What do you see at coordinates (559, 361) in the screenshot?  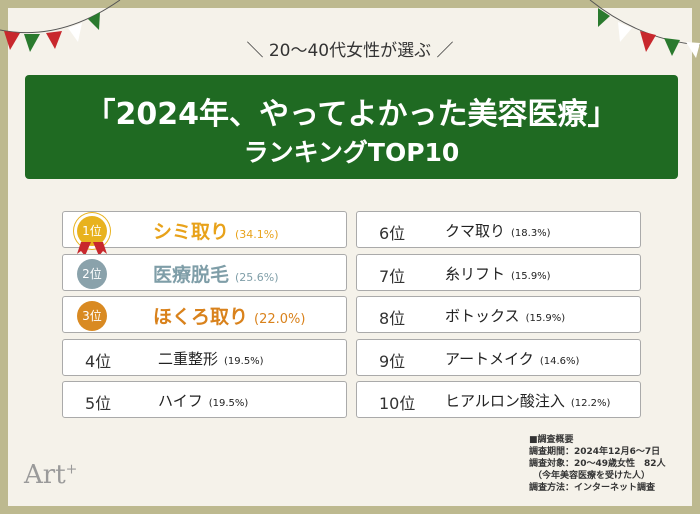 I see `item-percent: (14.6%)` at bounding box center [559, 361].